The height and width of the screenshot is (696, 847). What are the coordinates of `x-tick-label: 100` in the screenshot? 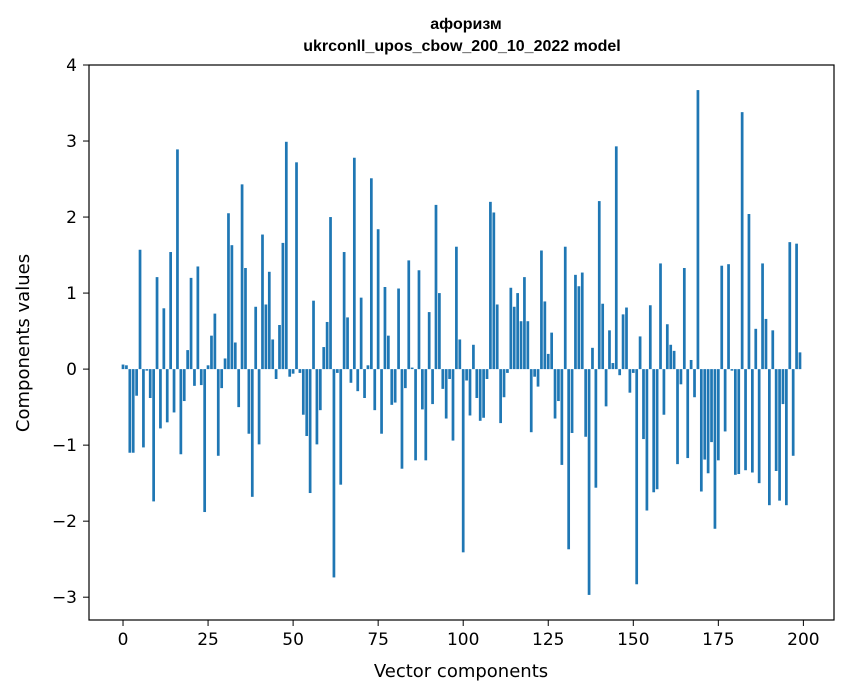 It's located at (463, 640).